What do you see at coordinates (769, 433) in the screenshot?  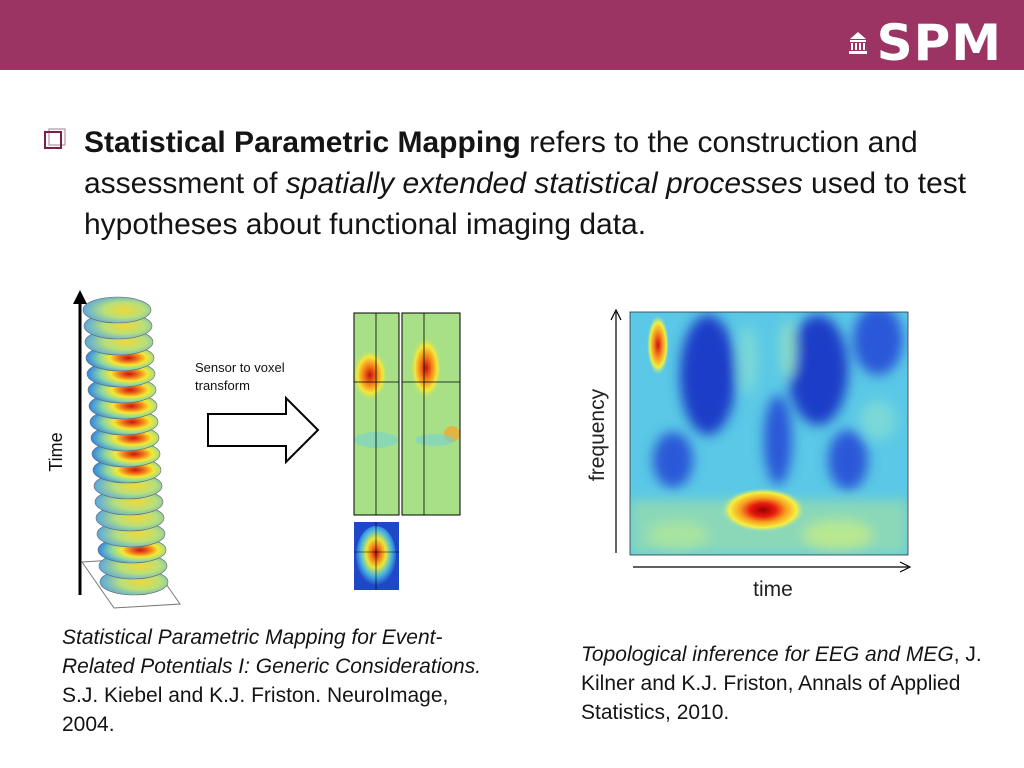 I see `time-frequency-heatmap` at bounding box center [769, 433].